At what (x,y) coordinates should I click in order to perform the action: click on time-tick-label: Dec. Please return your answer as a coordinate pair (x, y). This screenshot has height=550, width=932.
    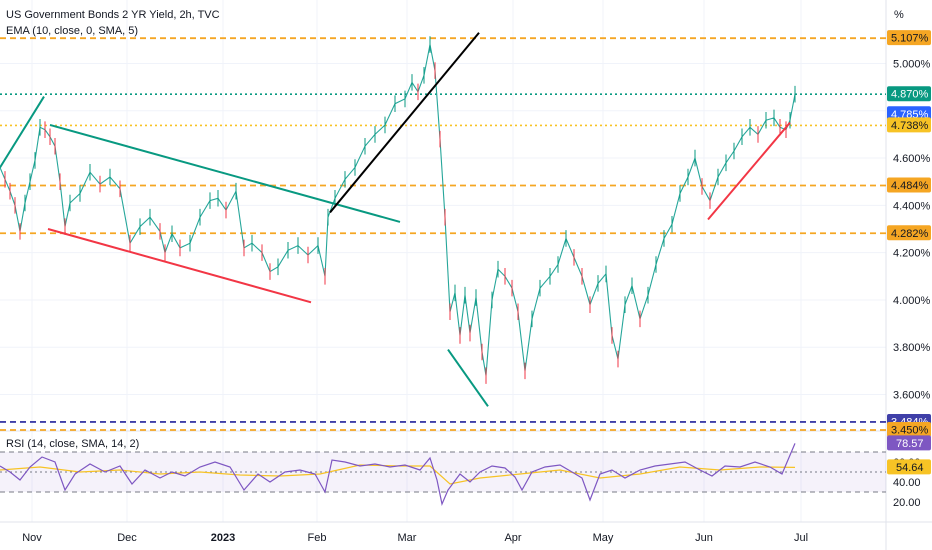
    Looking at the image, I should click on (127, 538).